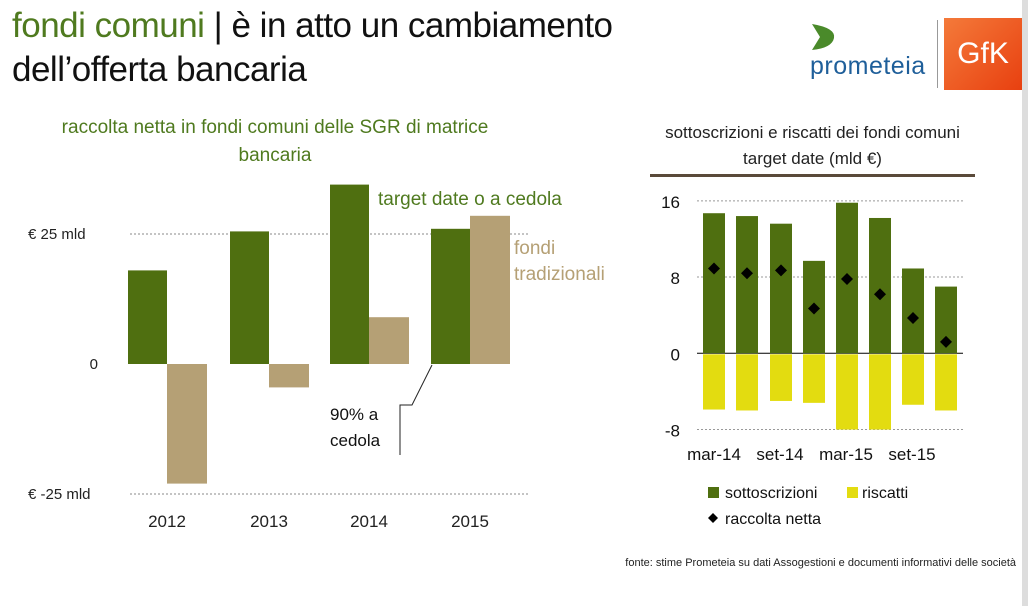 This screenshot has width=1028, height=606. Describe the element at coordinates (983, 54) in the screenshot. I see `gfk-logo: GfK` at that location.